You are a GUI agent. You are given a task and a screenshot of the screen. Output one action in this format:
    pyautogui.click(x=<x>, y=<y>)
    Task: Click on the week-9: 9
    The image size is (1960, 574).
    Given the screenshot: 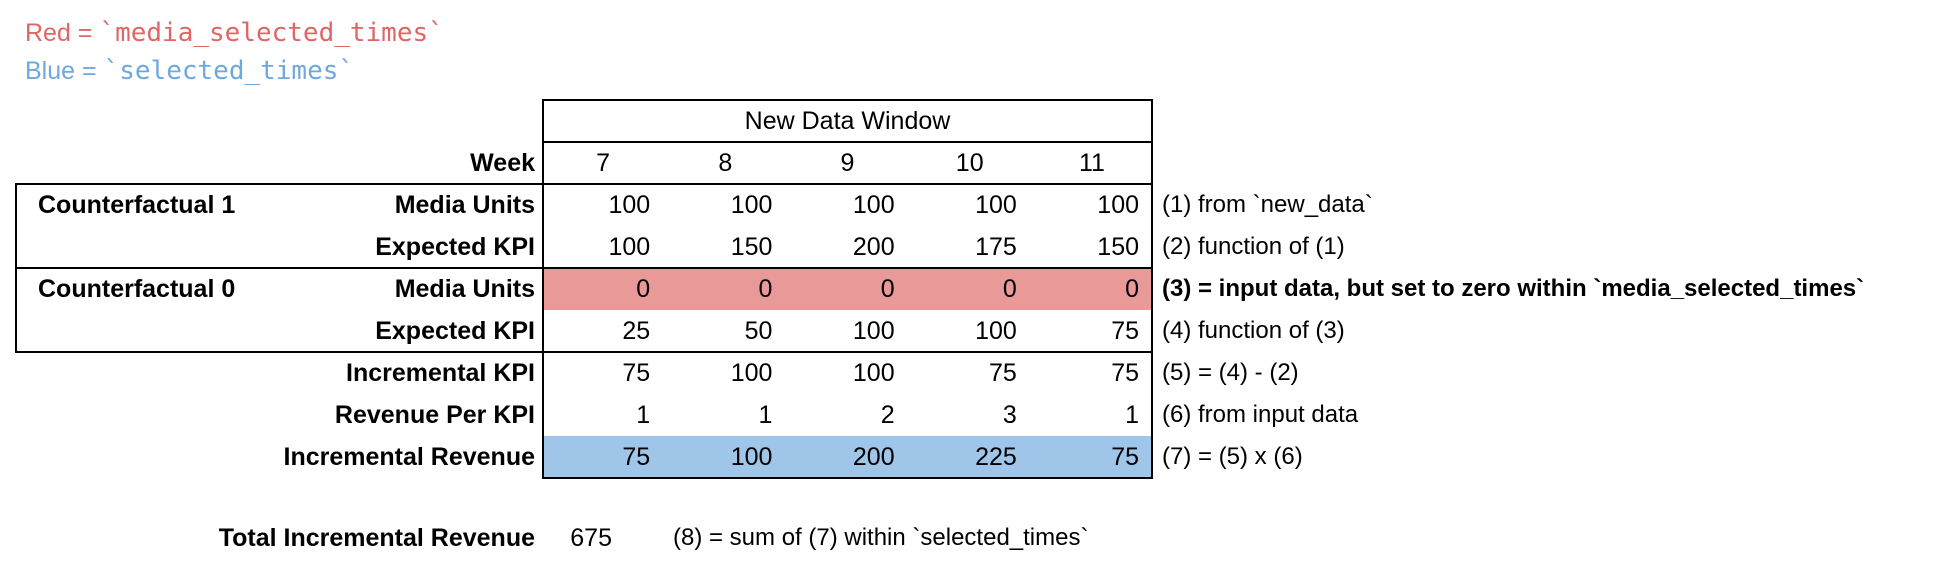 What is the action you would take?
    pyautogui.click(x=847, y=163)
    